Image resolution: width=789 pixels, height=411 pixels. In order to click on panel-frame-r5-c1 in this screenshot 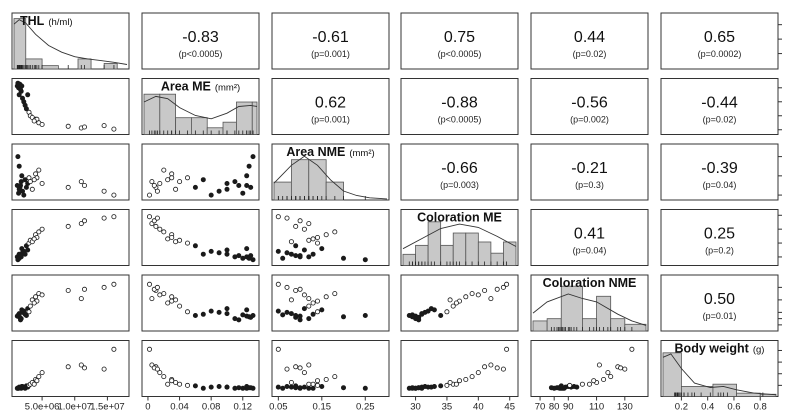, I will do `click(200, 368)`.